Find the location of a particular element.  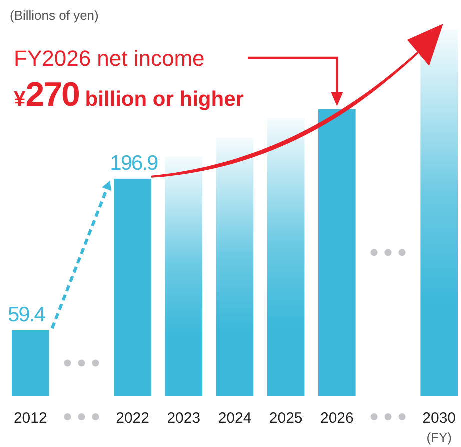

x-tick-label: 2022 is located at coordinates (133, 418).